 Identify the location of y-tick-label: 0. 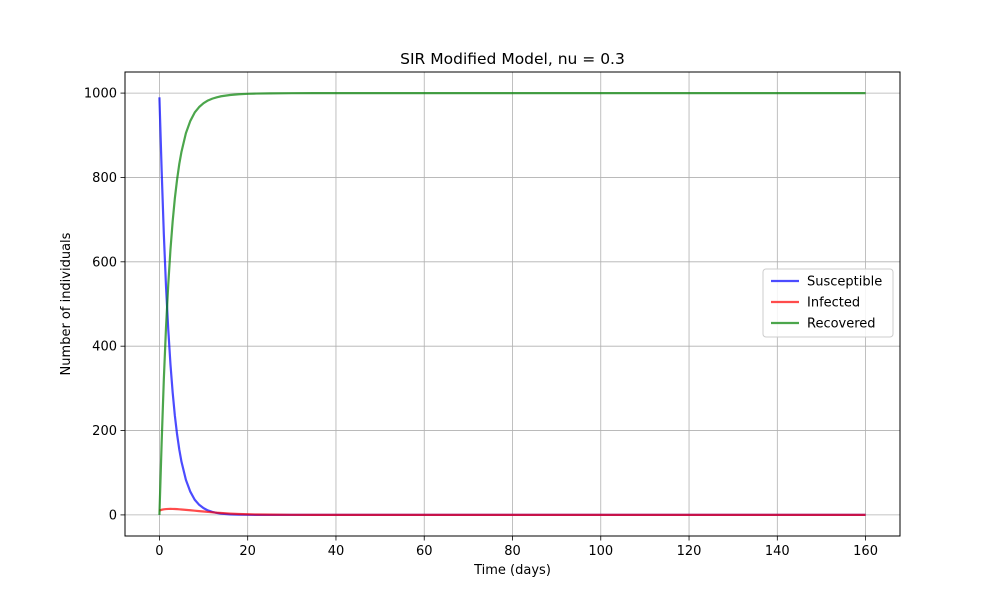
(113, 515).